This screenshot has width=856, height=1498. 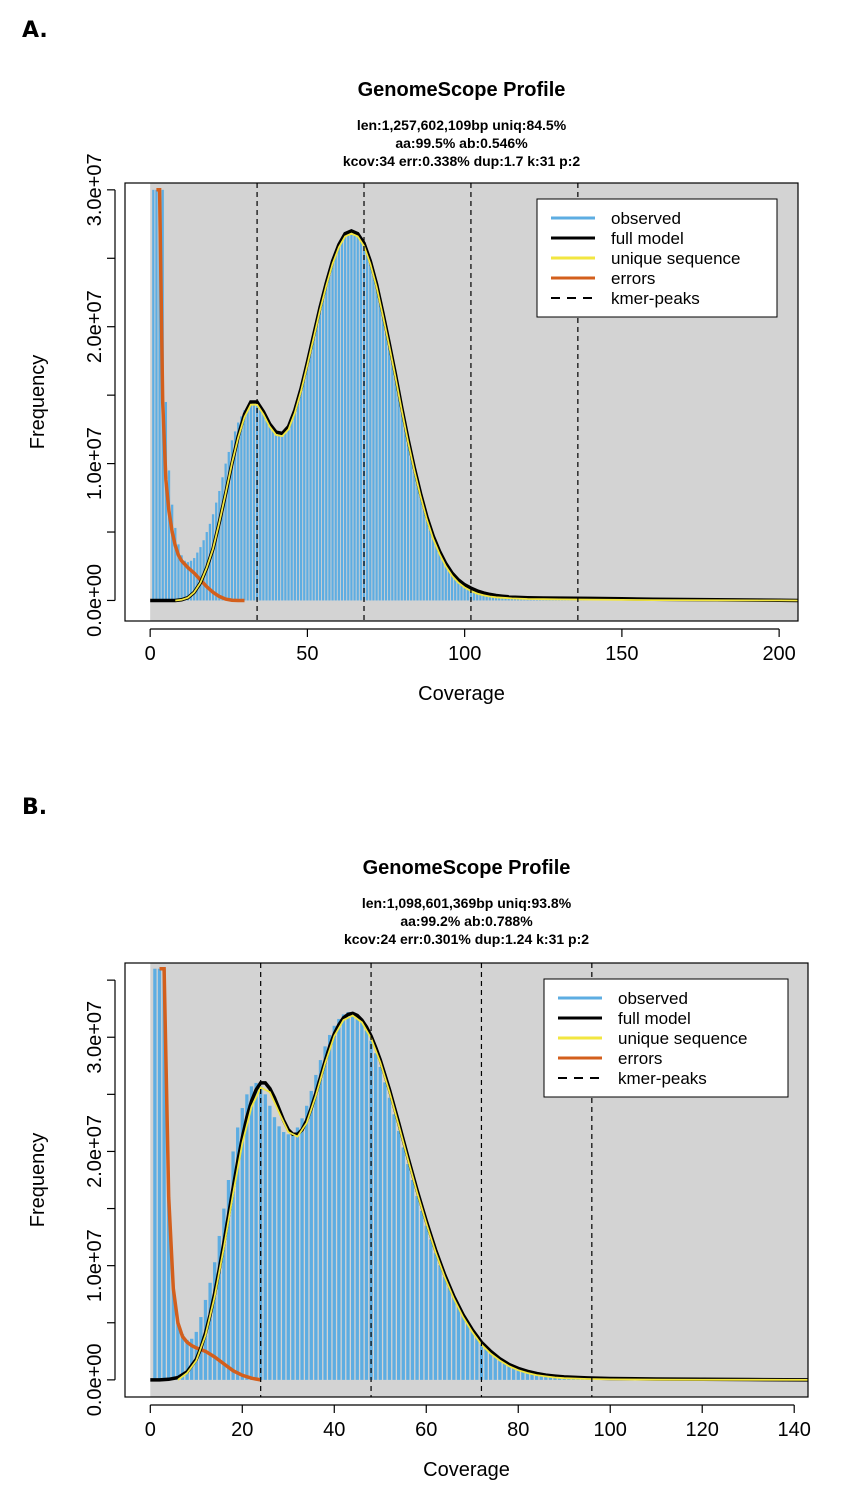 I want to click on y-tick-label: 0.0e+00, so click(x=95, y=600).